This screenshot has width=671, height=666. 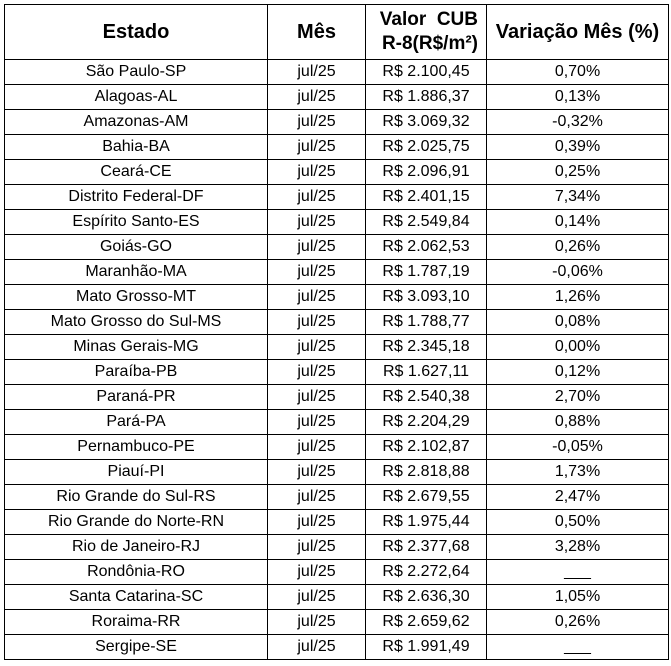 What do you see at coordinates (426, 197) in the screenshot?
I see `cell-valor: R$ 2.401,15` at bounding box center [426, 197].